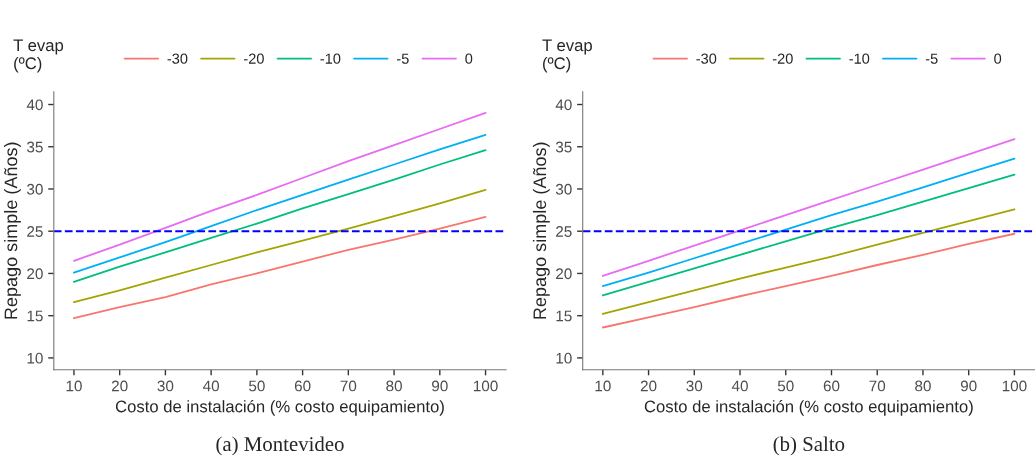 This screenshot has height=471, width=1035. Describe the element at coordinates (809, 446) in the screenshot. I see `text: (b) Salto` at that location.